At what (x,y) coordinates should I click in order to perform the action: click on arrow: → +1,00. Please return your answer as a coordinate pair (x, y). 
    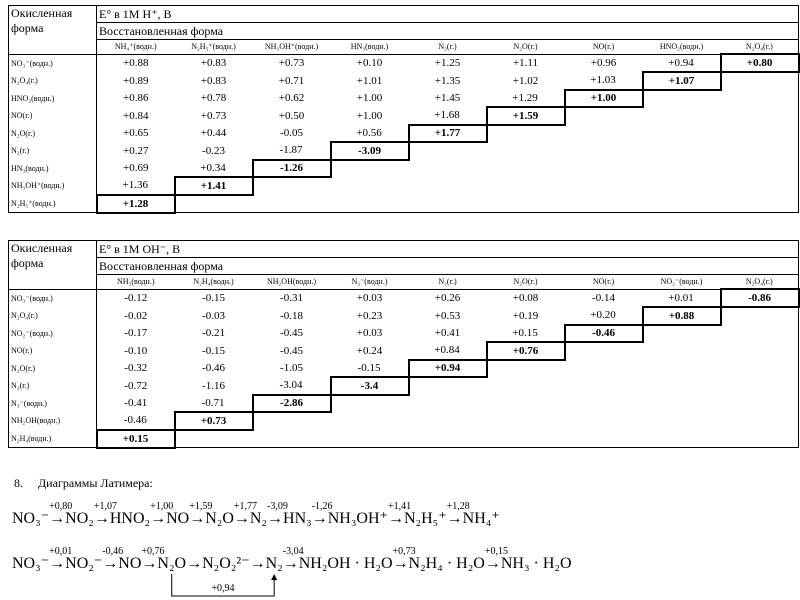
    Looking at the image, I should click on (162, 514).